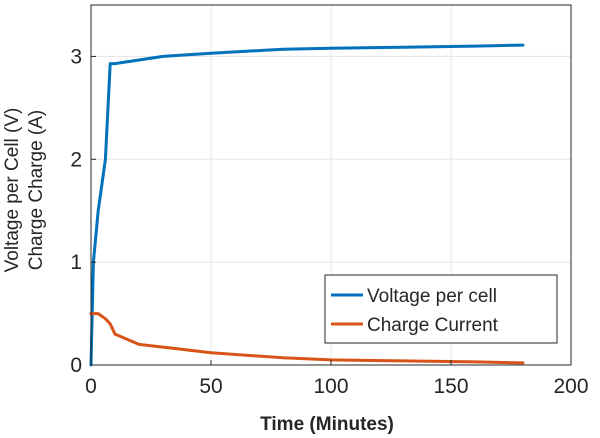 This screenshot has width=600, height=438. What do you see at coordinates (450, 386) in the screenshot?
I see `x-tick-label: 150` at bounding box center [450, 386].